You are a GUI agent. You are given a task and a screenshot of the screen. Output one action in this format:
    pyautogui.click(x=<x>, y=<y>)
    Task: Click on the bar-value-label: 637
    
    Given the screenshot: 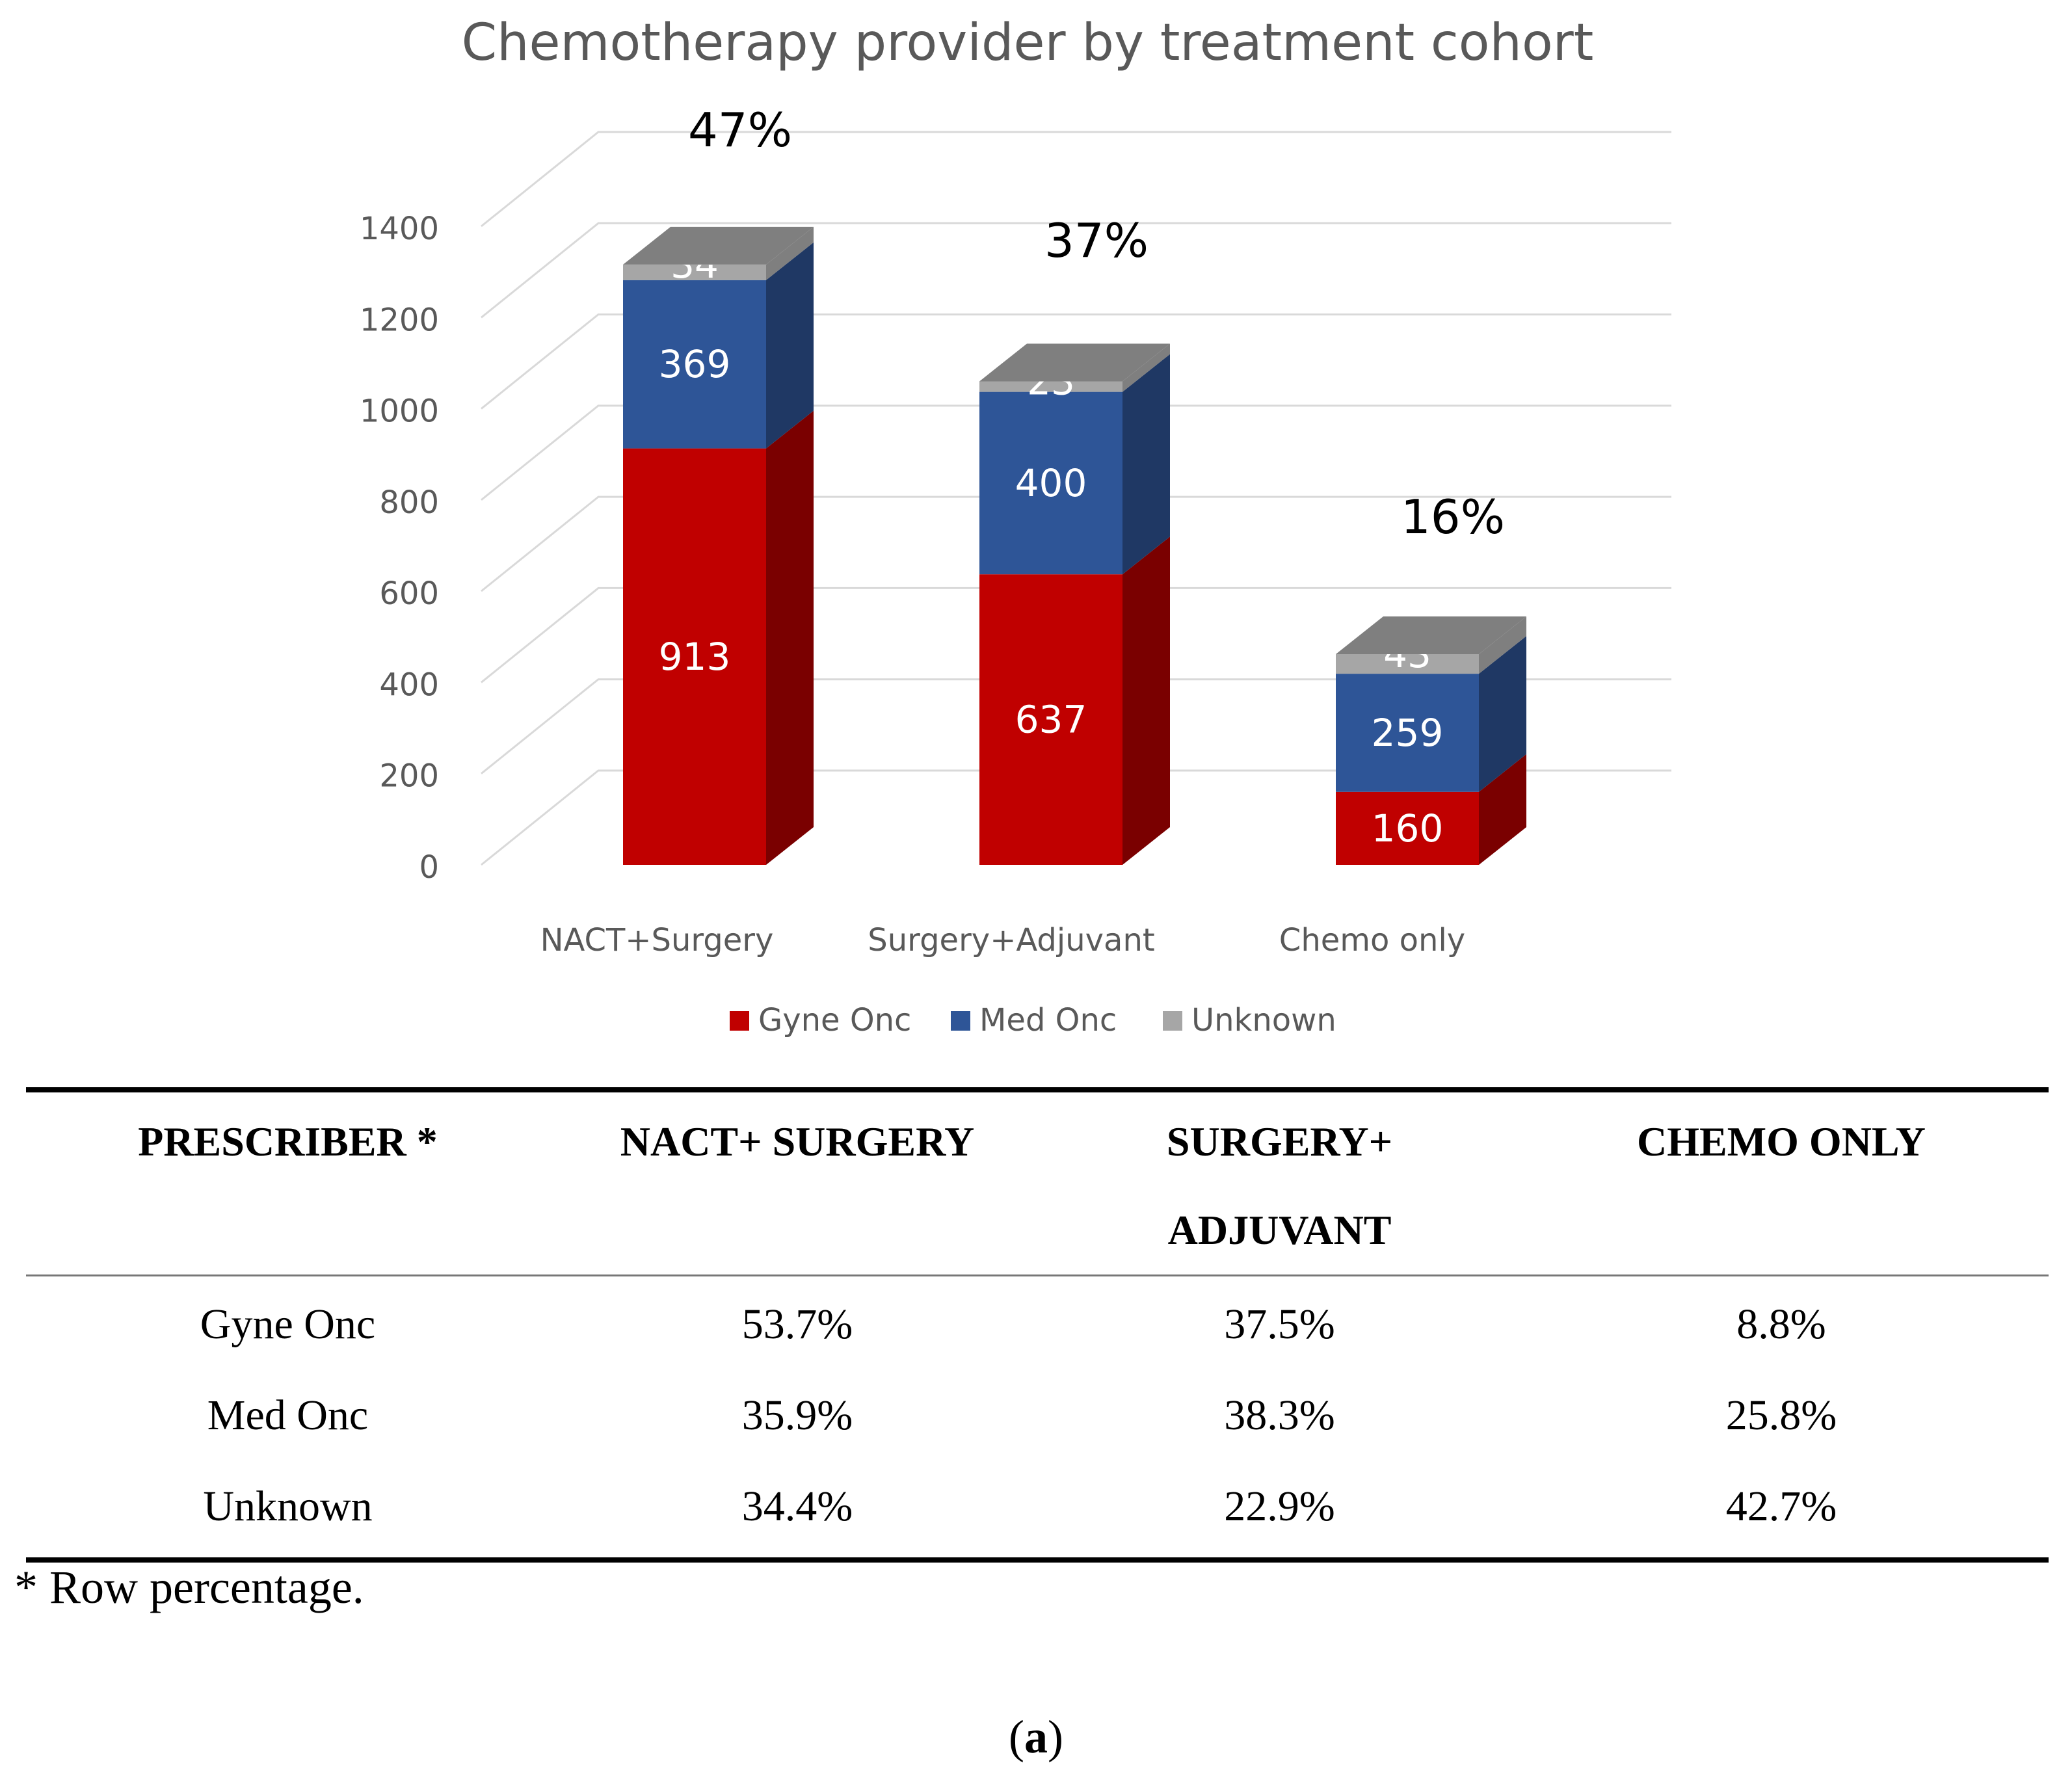 What is the action you would take?
    pyautogui.click(x=1051, y=720)
    